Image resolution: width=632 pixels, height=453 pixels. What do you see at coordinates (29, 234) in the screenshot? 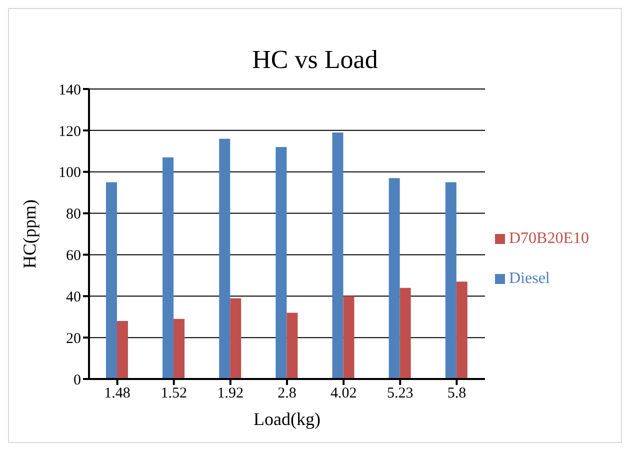
I see `y-axis-title: HC(ppm)` at bounding box center [29, 234].